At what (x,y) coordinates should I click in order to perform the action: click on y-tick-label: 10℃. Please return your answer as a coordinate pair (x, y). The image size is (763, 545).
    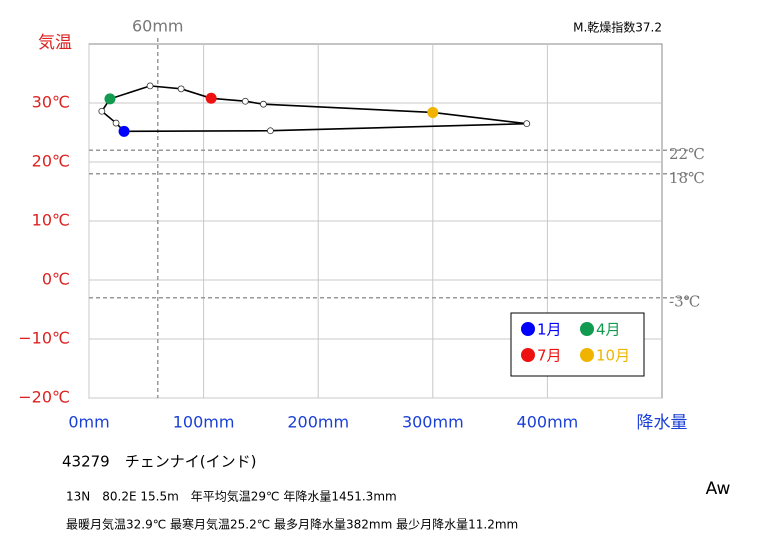
    Looking at the image, I should click on (51, 220).